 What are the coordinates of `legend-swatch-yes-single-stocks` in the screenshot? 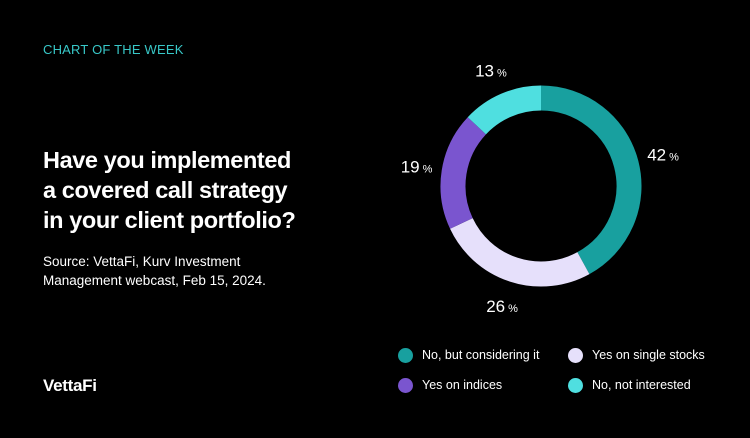 It's located at (575, 355).